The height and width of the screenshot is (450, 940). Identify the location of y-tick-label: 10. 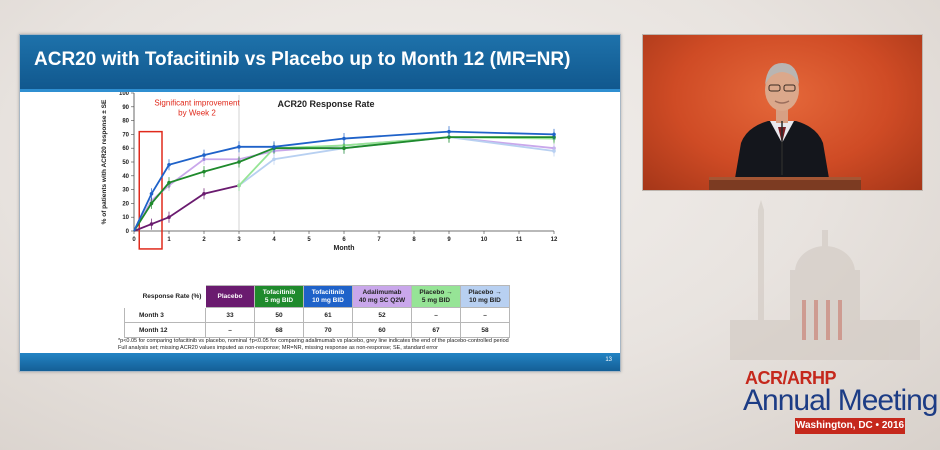
(125, 218).